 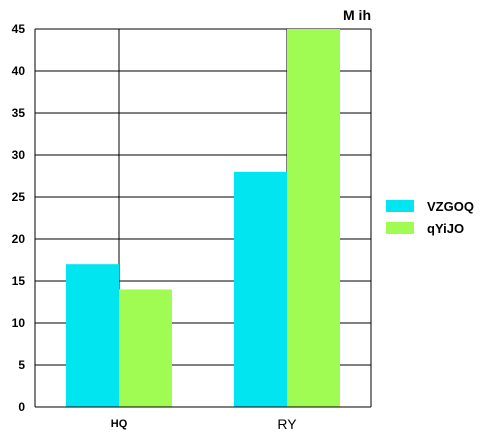 I want to click on y-axis-tick-labels: 0 5 10 15 20 25 30 35 40 45, so click(x=19, y=218).